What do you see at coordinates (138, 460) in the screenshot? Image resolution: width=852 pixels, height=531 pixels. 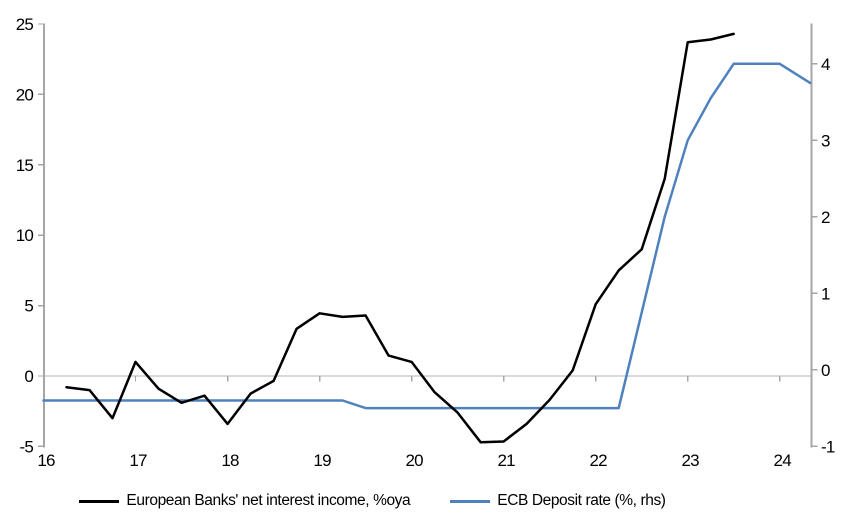 I see `x-tick-label: 17` at bounding box center [138, 460].